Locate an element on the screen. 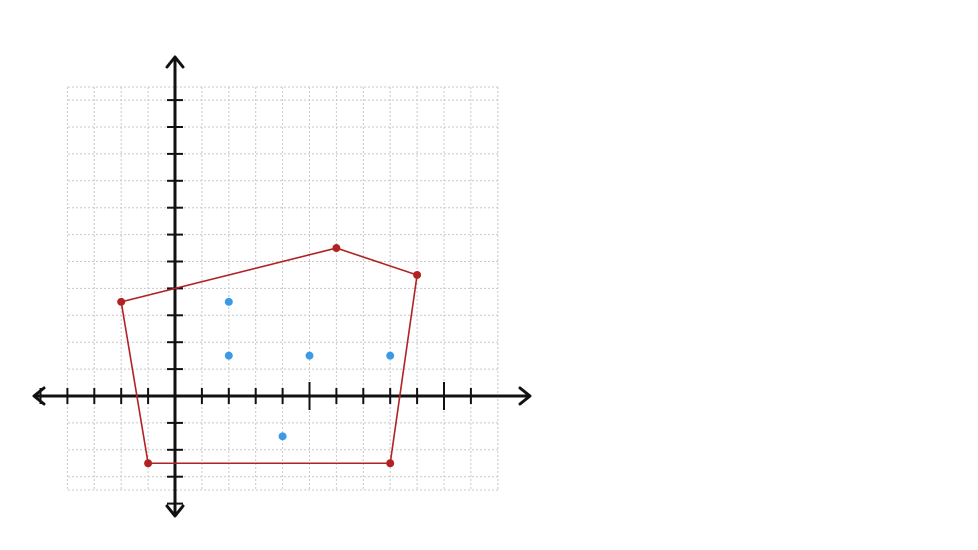  x-axis-arrow-right is located at coordinates (525, 396).